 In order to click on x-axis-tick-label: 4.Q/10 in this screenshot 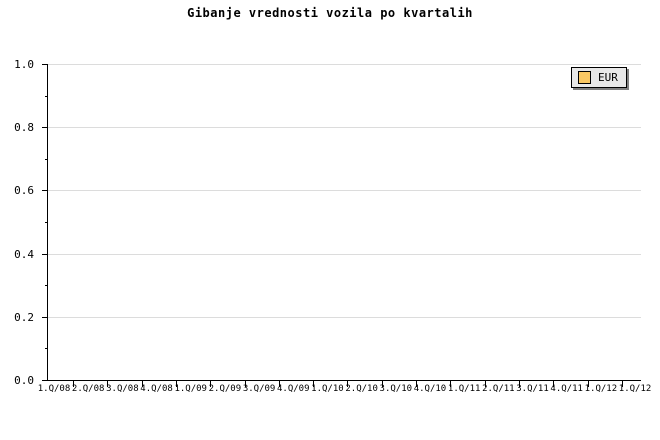, I will do `click(430, 389)`.